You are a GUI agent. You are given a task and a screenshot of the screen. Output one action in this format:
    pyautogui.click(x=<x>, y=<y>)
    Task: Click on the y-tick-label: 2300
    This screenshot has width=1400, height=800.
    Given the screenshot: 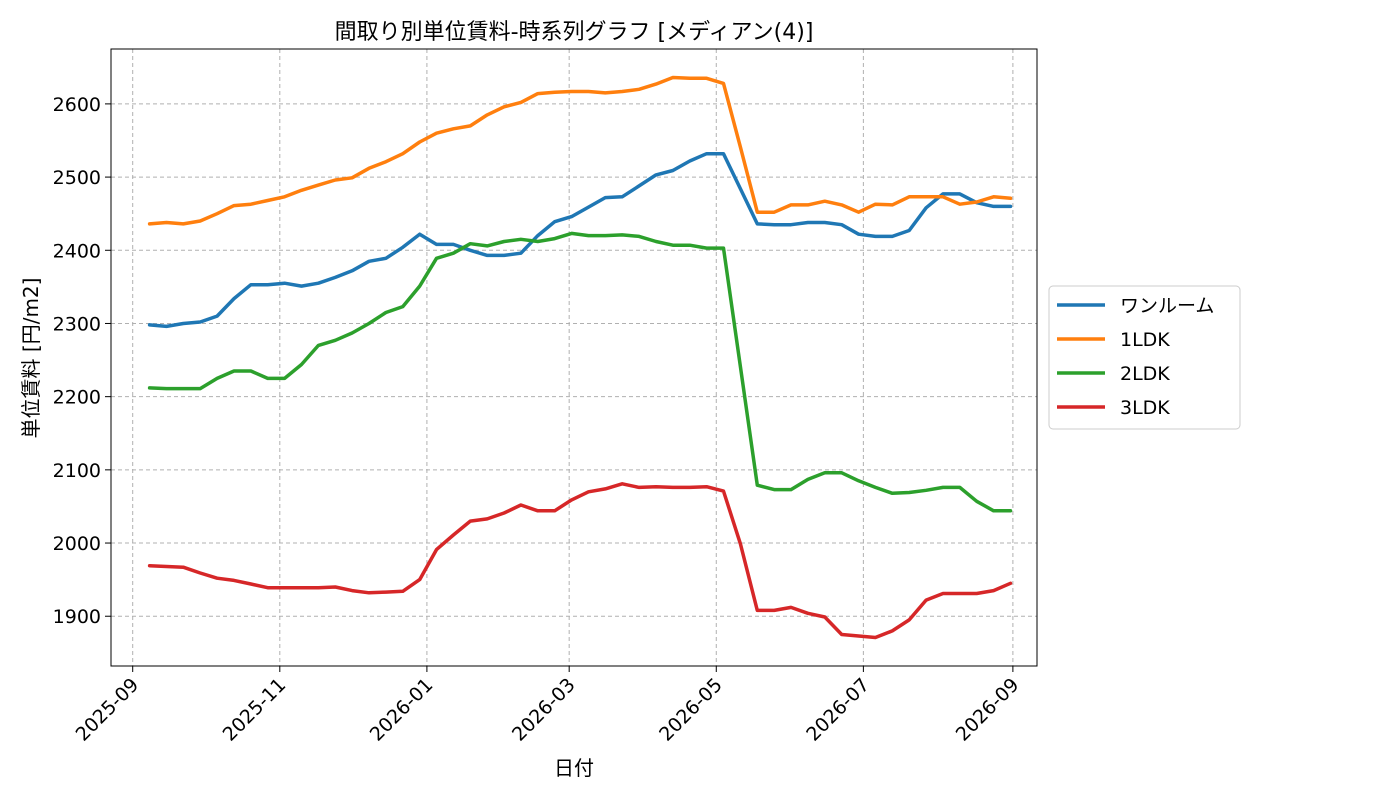 What is the action you would take?
    pyautogui.click(x=77, y=324)
    